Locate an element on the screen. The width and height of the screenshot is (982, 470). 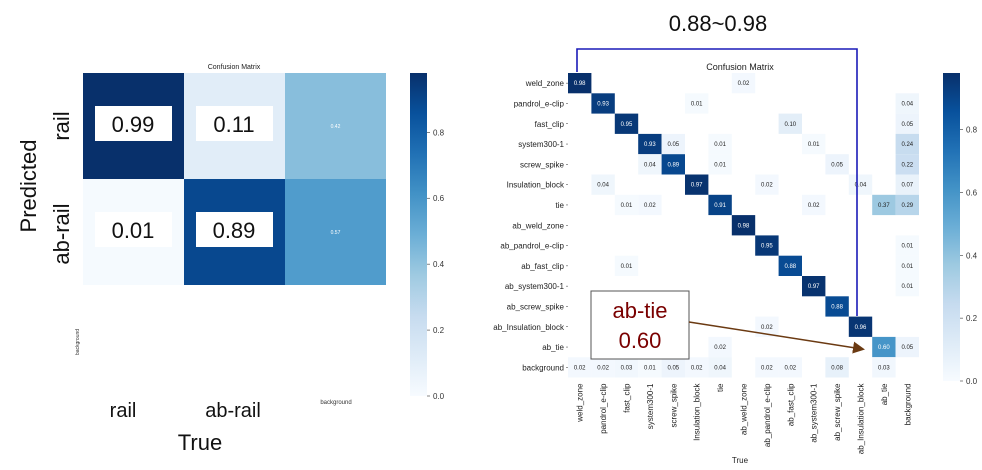
left-callout-value: 0.99 is located at coordinates (133, 124).